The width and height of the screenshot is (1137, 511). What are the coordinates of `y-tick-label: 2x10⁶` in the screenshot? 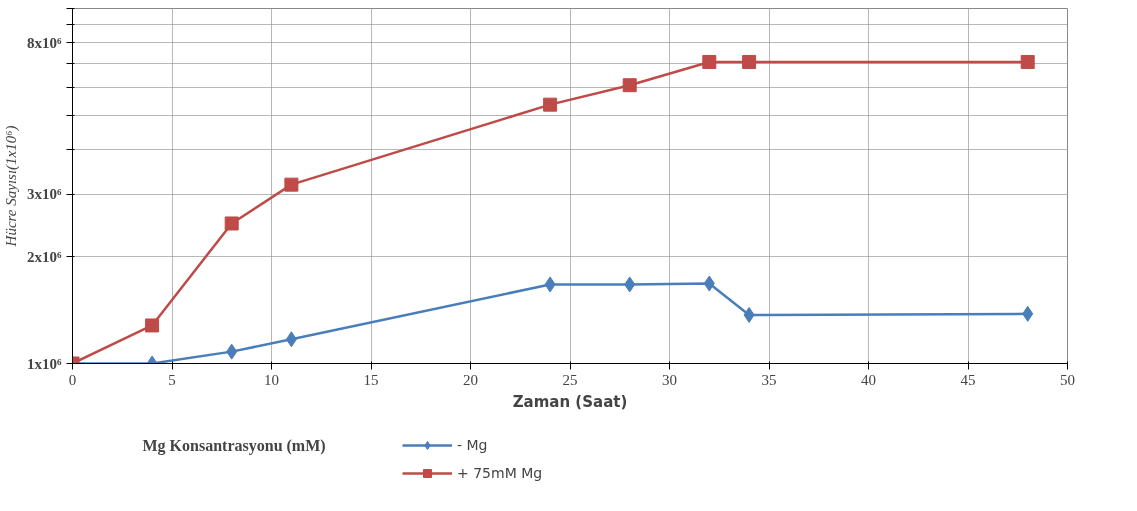 It's located at (44, 256).